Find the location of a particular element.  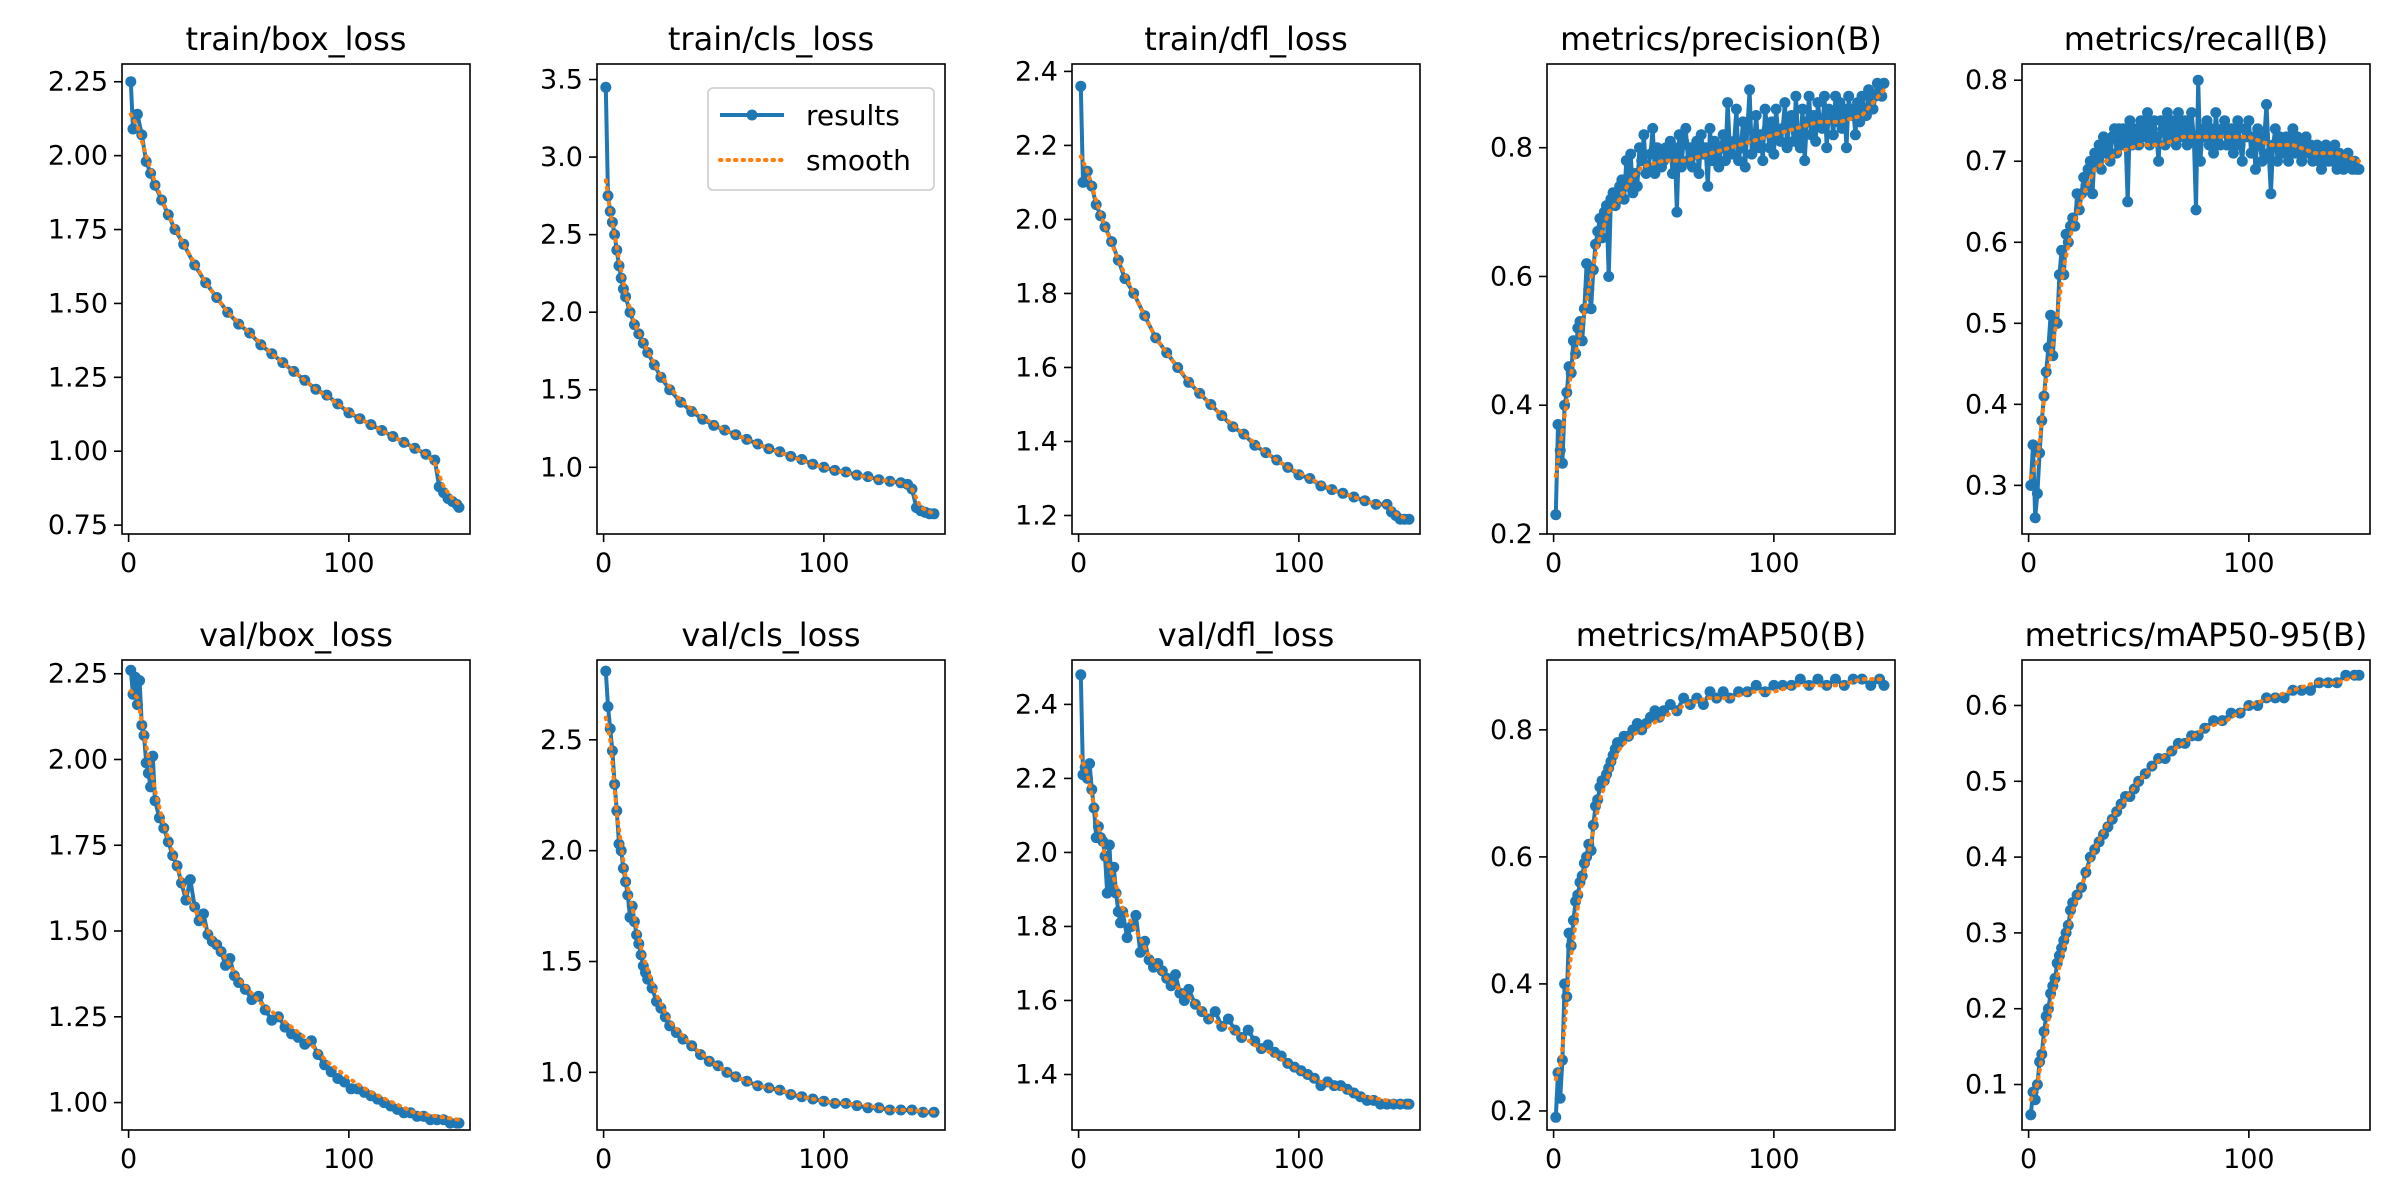

y-tick-label: 2.25 is located at coordinates (78, 674).